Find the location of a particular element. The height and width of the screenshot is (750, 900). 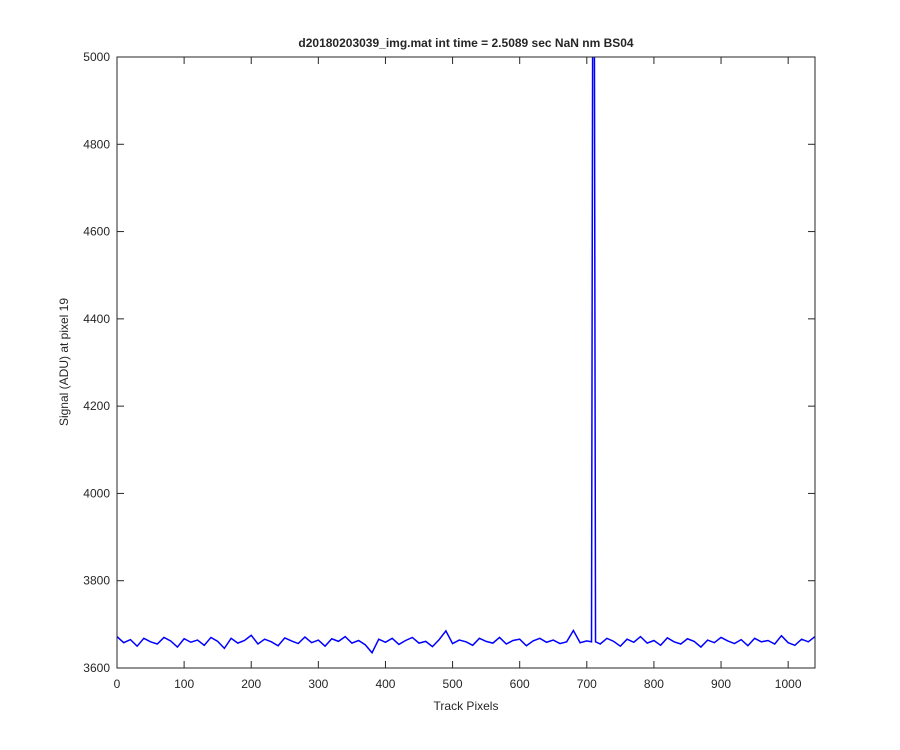

x-tick-label: 900 is located at coordinates (721, 684).